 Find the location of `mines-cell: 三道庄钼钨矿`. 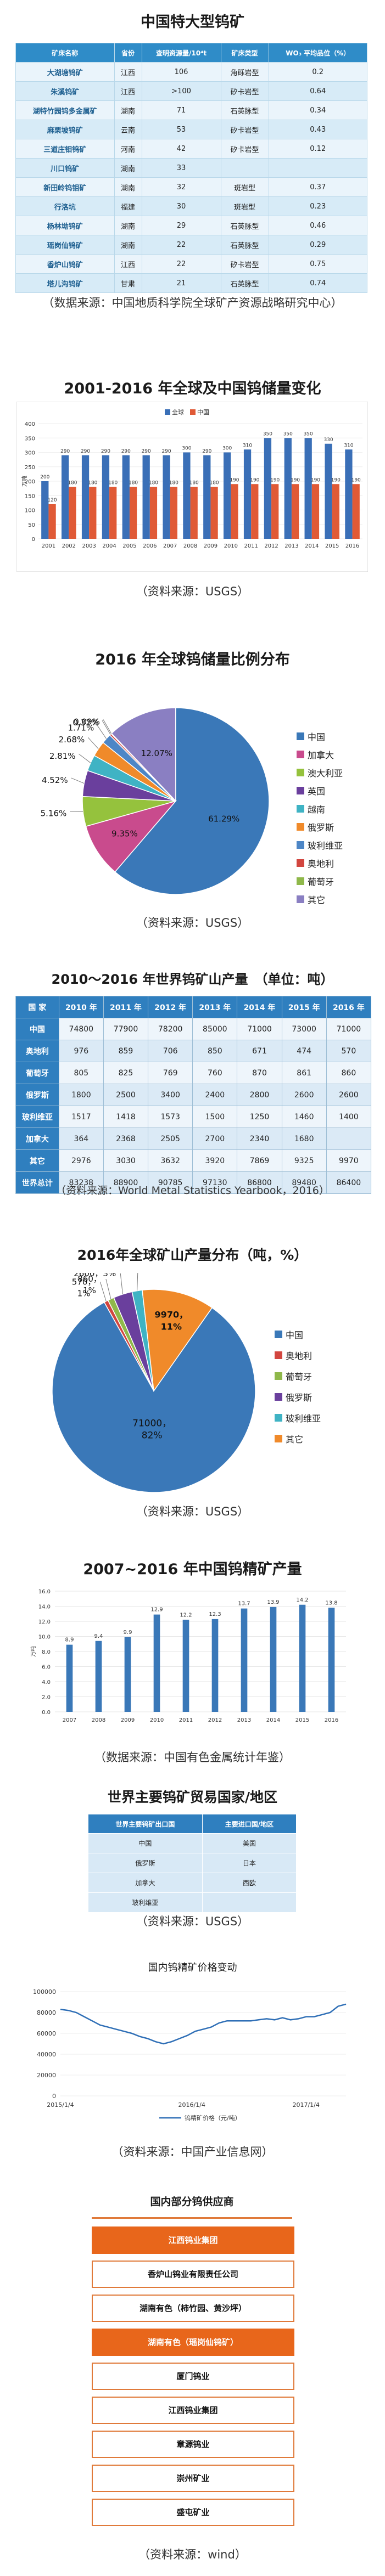

mines-cell: 三道庄钼钨矿 is located at coordinates (65, 149).